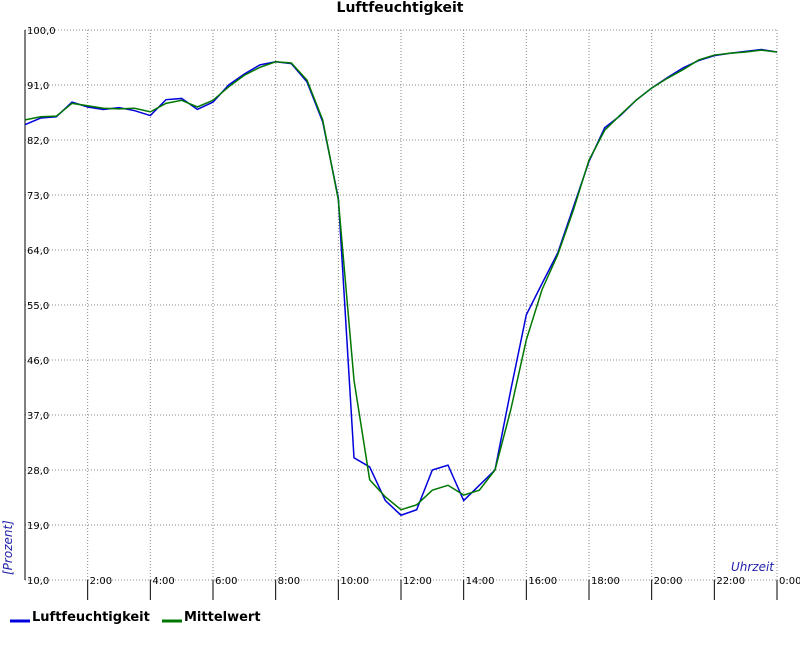 This screenshot has height=650, width=800. I want to click on x-tick-label: 6:00, so click(226, 581).